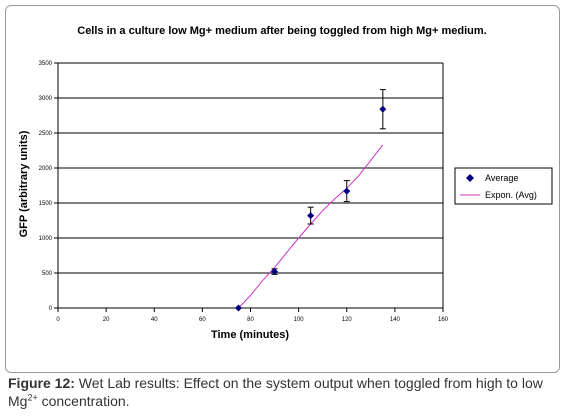 Image resolution: width=564 pixels, height=420 pixels. Describe the element at coordinates (46, 239) in the screenshot. I see `y-tick-label-2: 1000` at that location.